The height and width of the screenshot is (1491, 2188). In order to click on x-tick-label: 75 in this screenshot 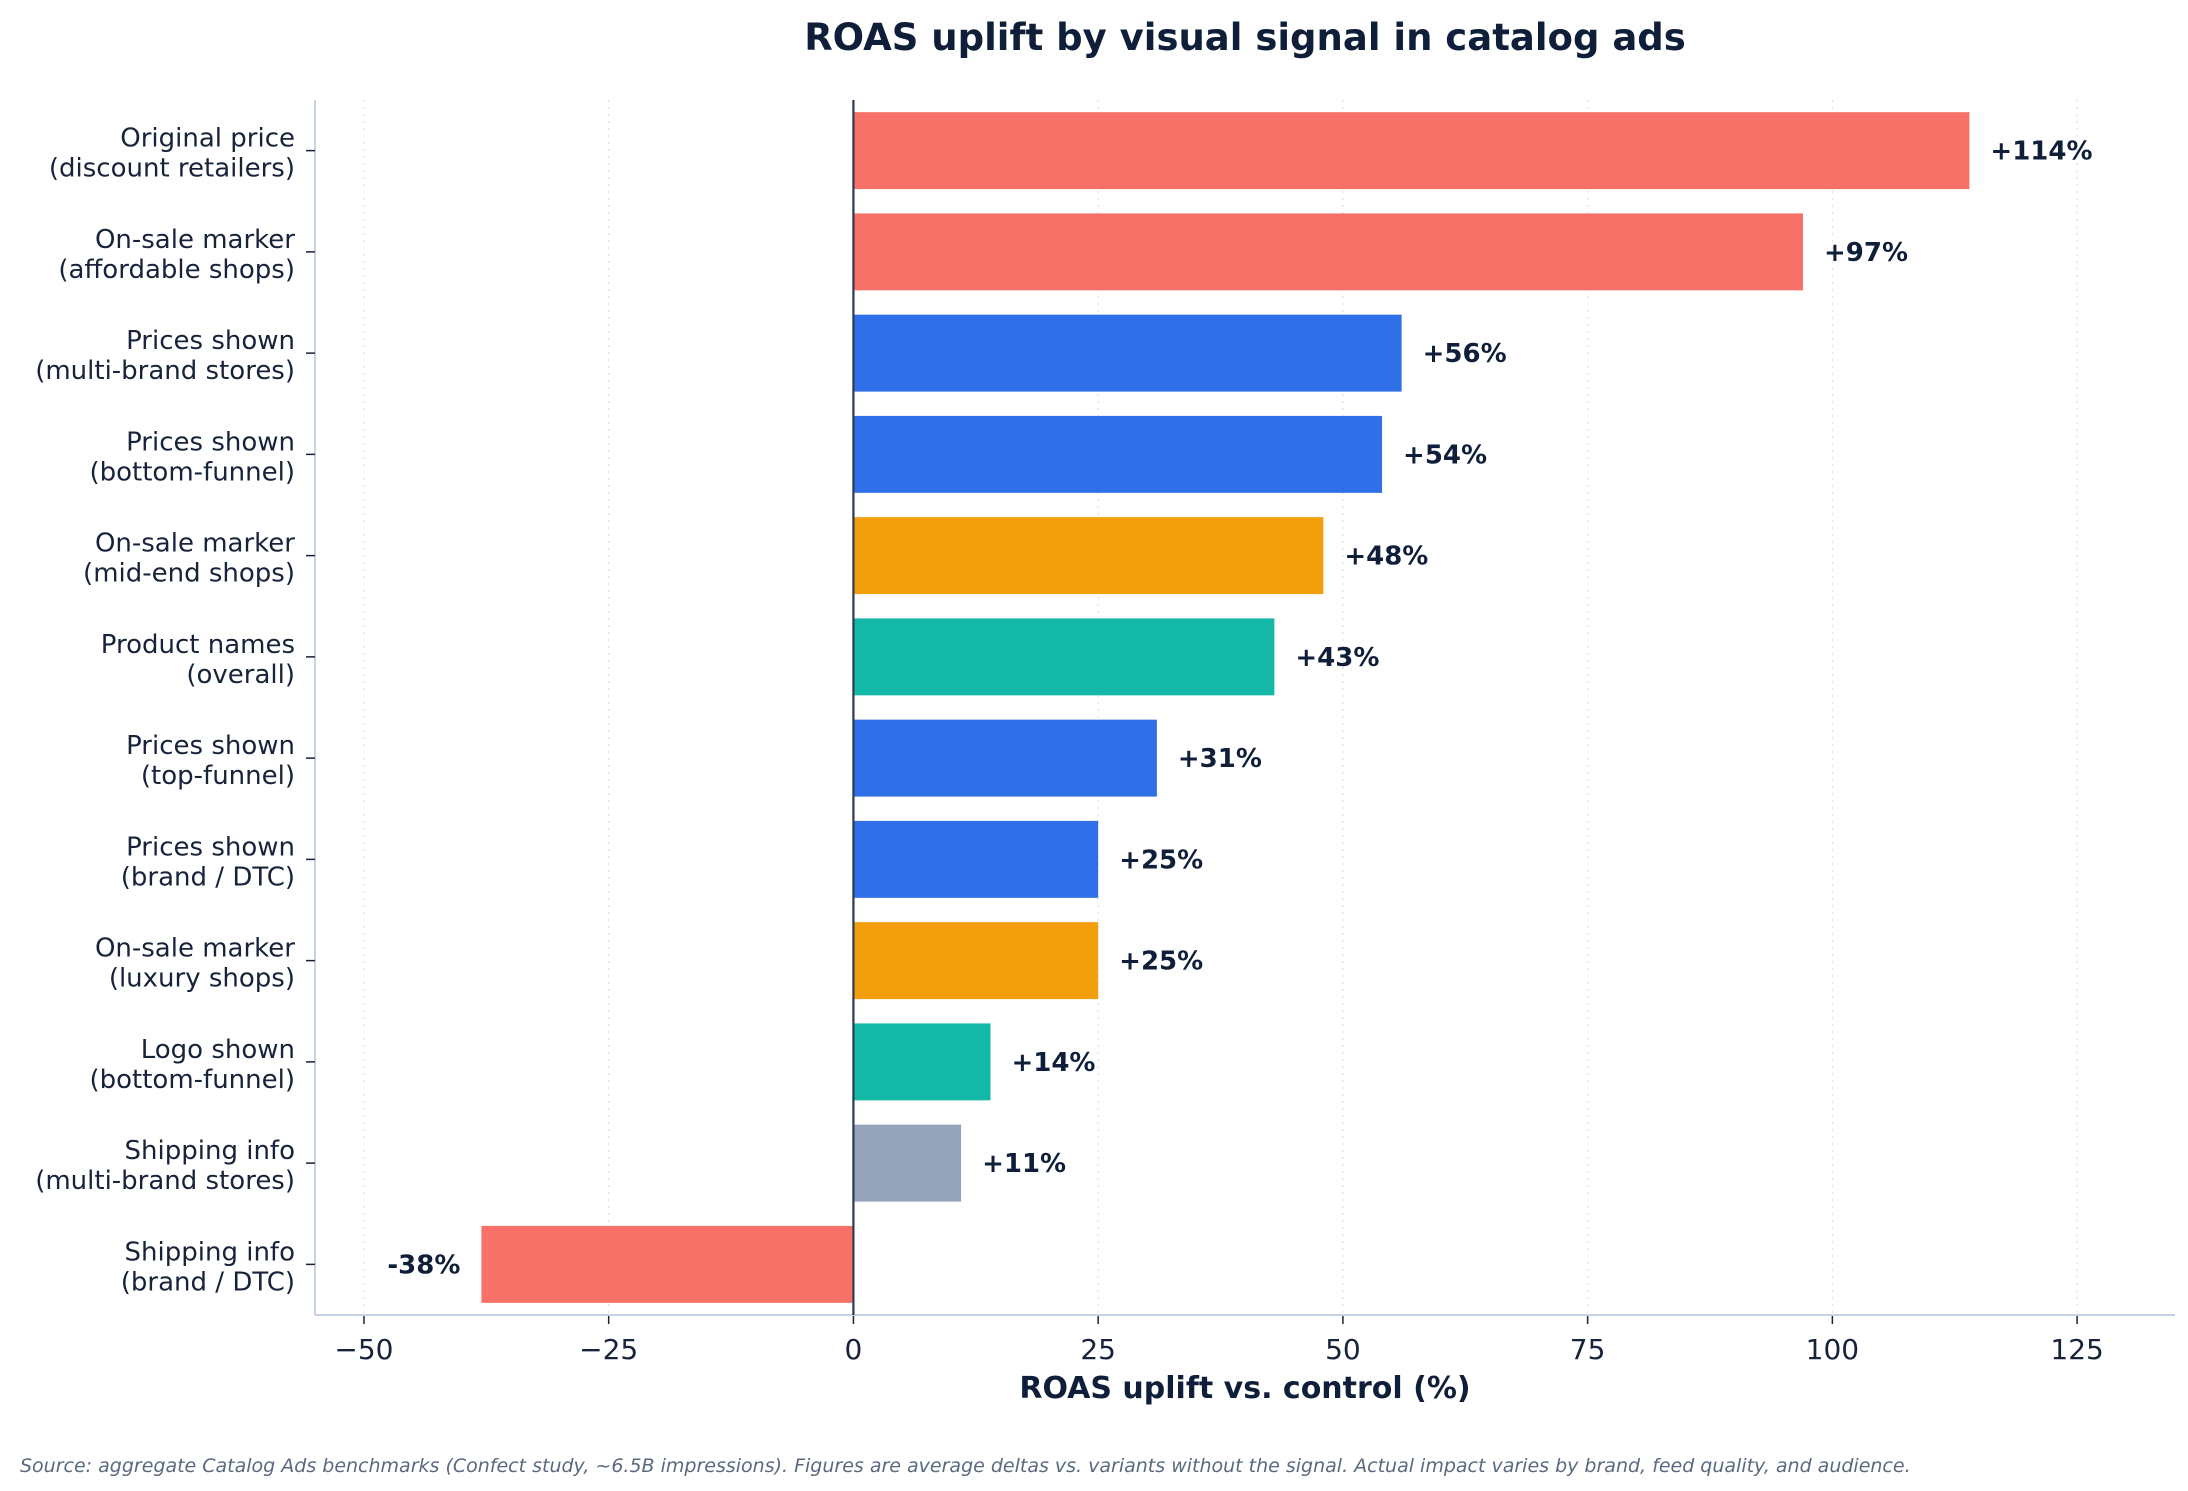, I will do `click(1588, 1349)`.